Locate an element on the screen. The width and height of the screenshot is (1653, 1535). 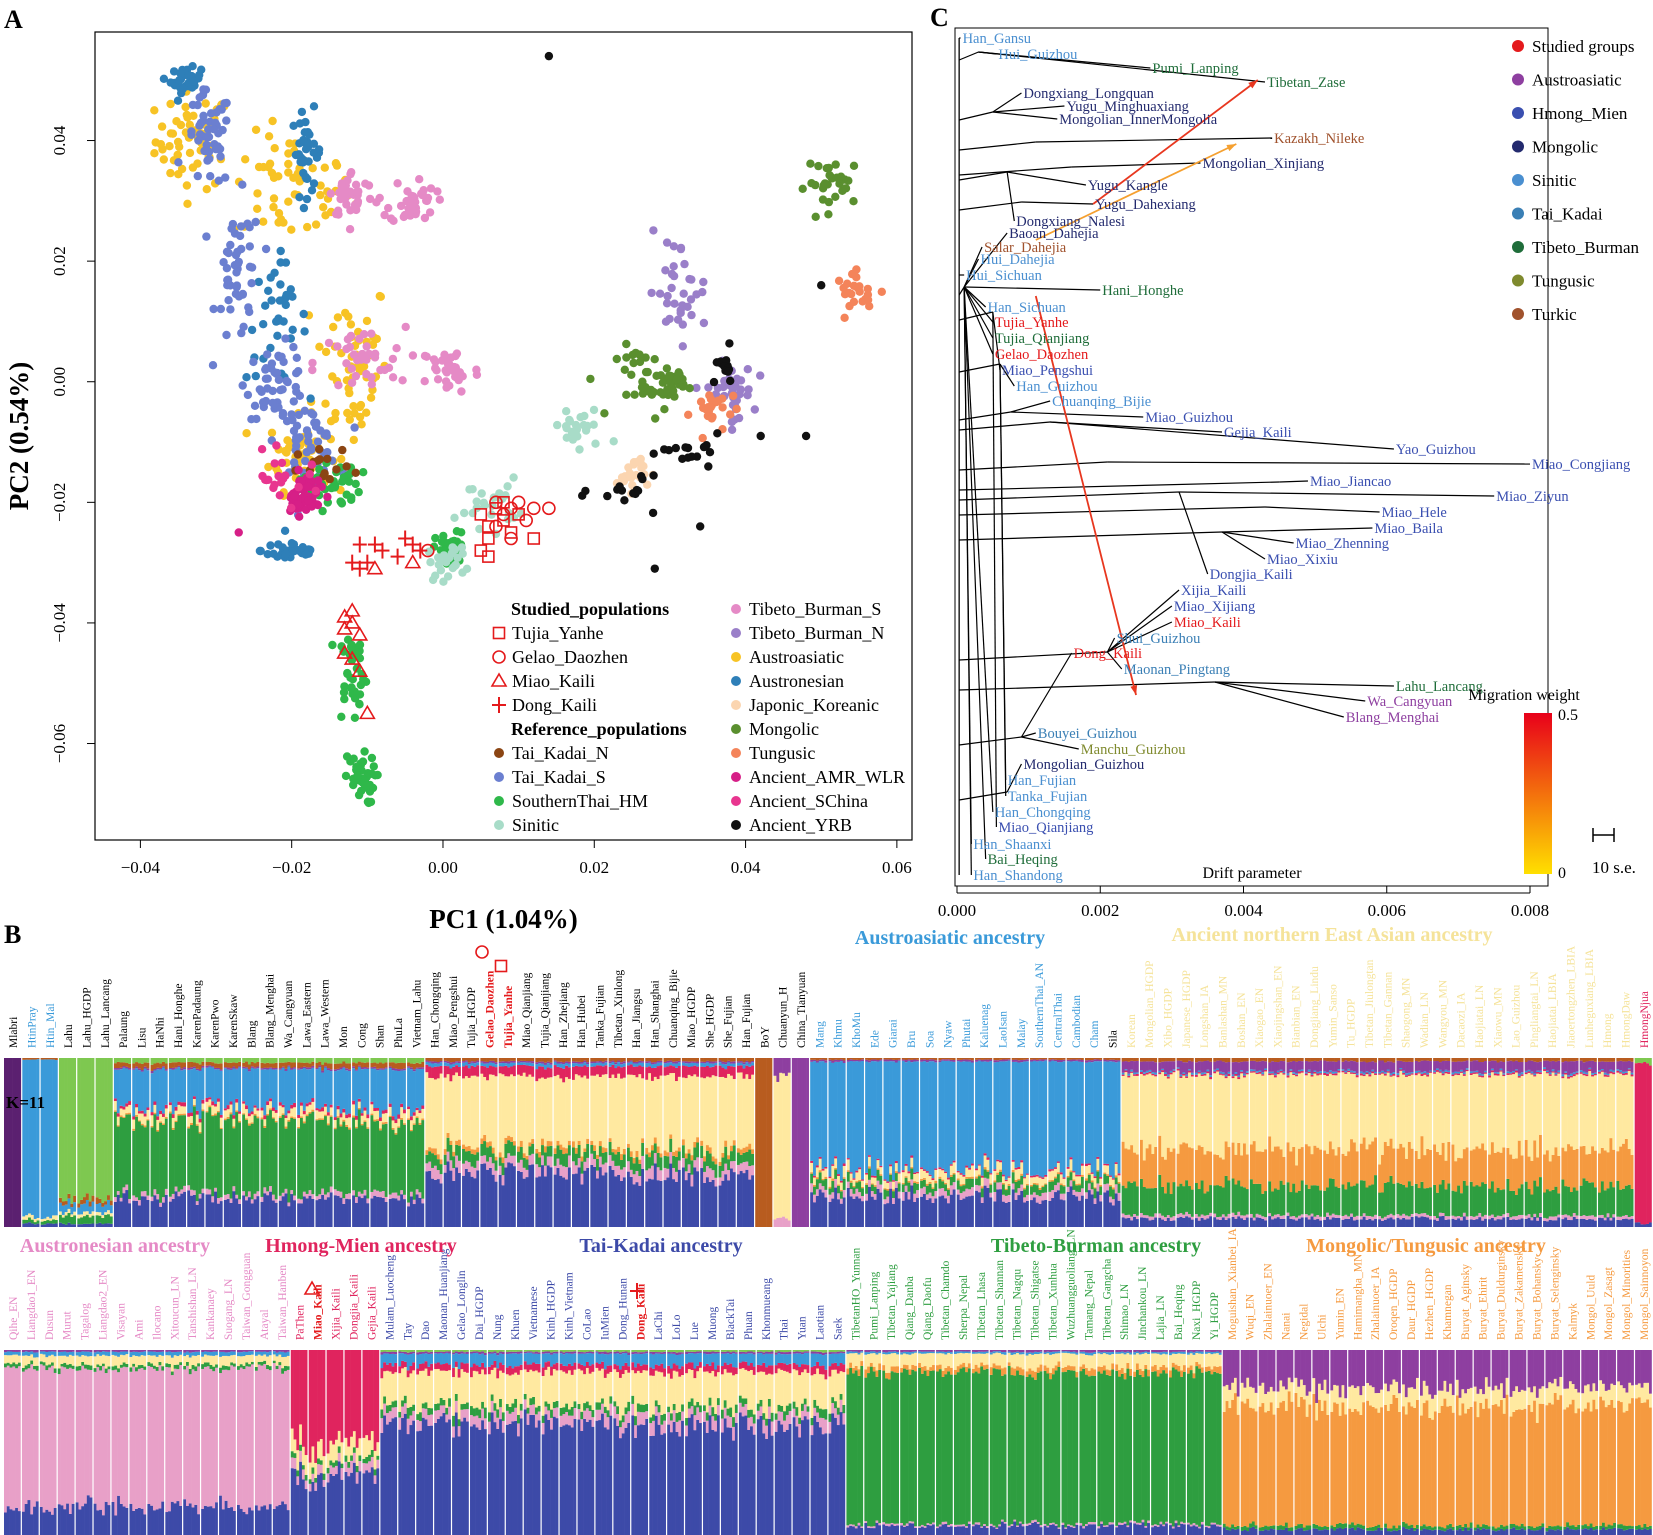
tree-leaf-label: Tujia_Qianjiang is located at coordinates (1042, 339).